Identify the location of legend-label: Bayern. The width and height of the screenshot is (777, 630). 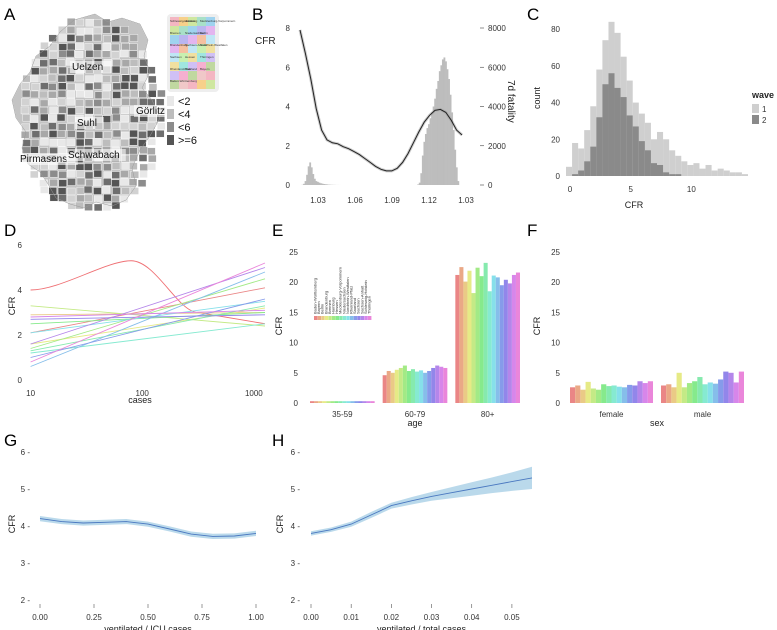
(318, 307).